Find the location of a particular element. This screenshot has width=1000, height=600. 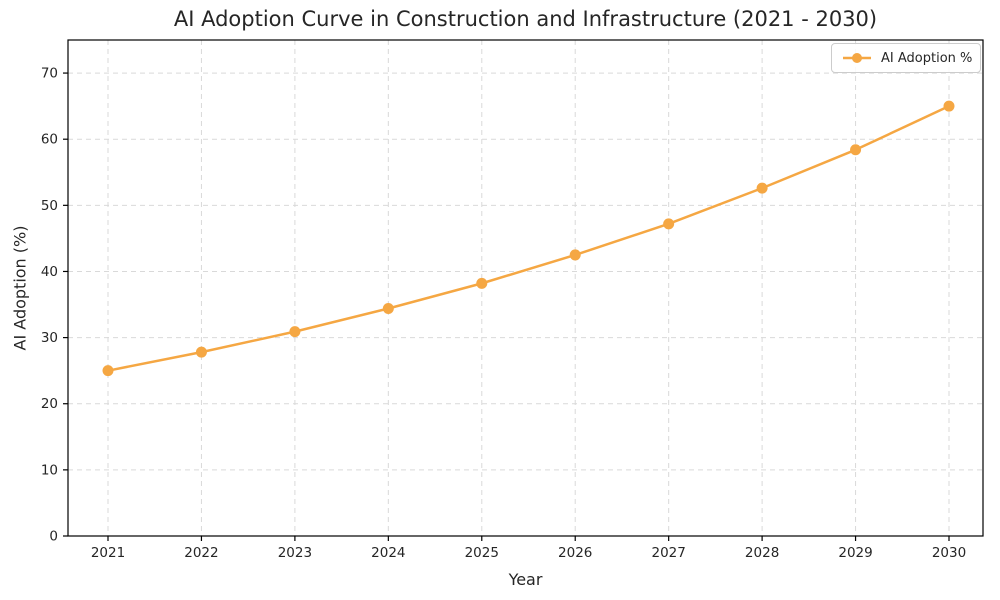

legend: AI Adoption % is located at coordinates (906, 58).